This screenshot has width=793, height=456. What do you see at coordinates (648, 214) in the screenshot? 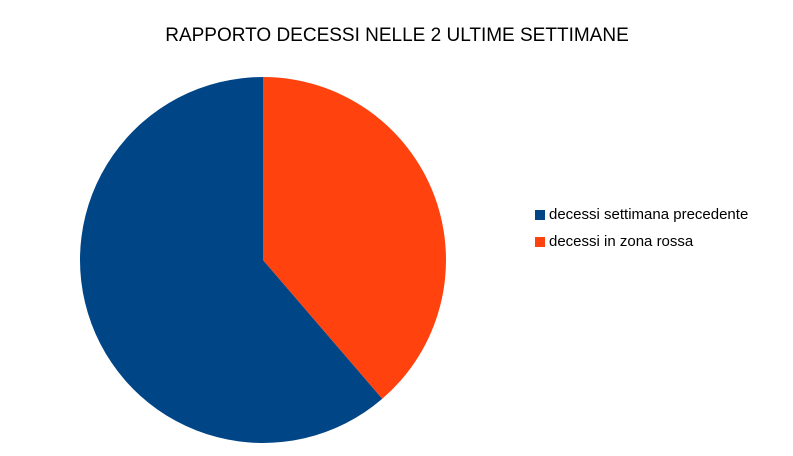
I see `legend-label: decessi settimana precedente` at bounding box center [648, 214].